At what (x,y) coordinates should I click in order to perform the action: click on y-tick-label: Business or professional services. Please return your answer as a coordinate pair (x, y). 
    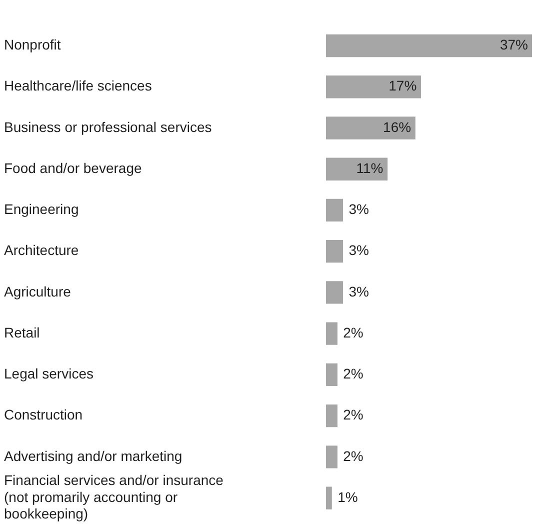
    Looking at the image, I should click on (108, 126).